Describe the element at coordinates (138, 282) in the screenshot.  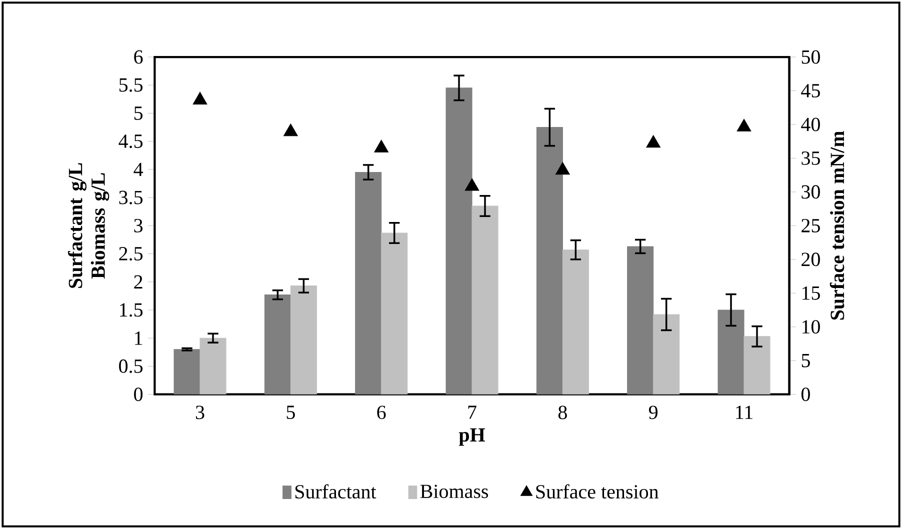
I see `y-tick-label: 2` at that location.